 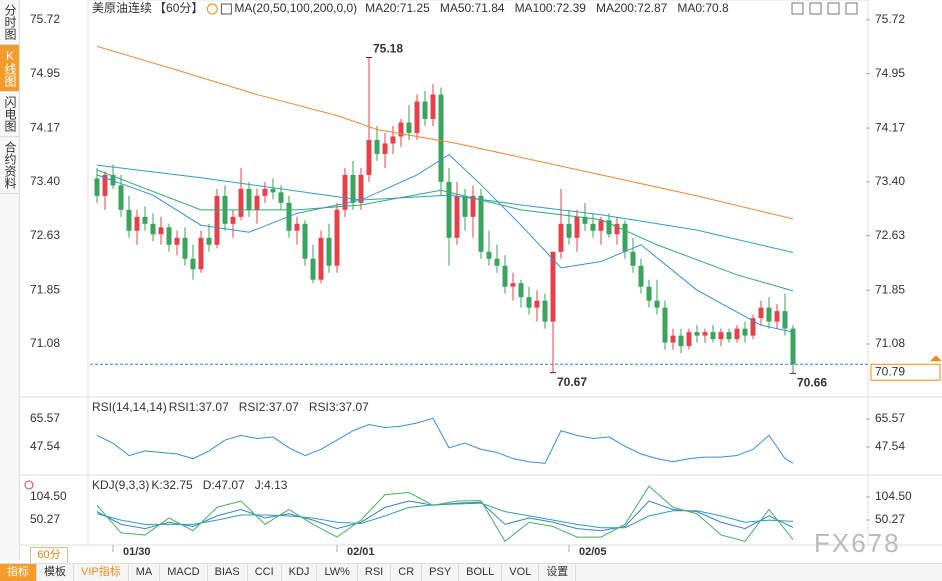 What do you see at coordinates (388, 49) in the screenshot?
I see `extreme-label: 75.18` at bounding box center [388, 49].